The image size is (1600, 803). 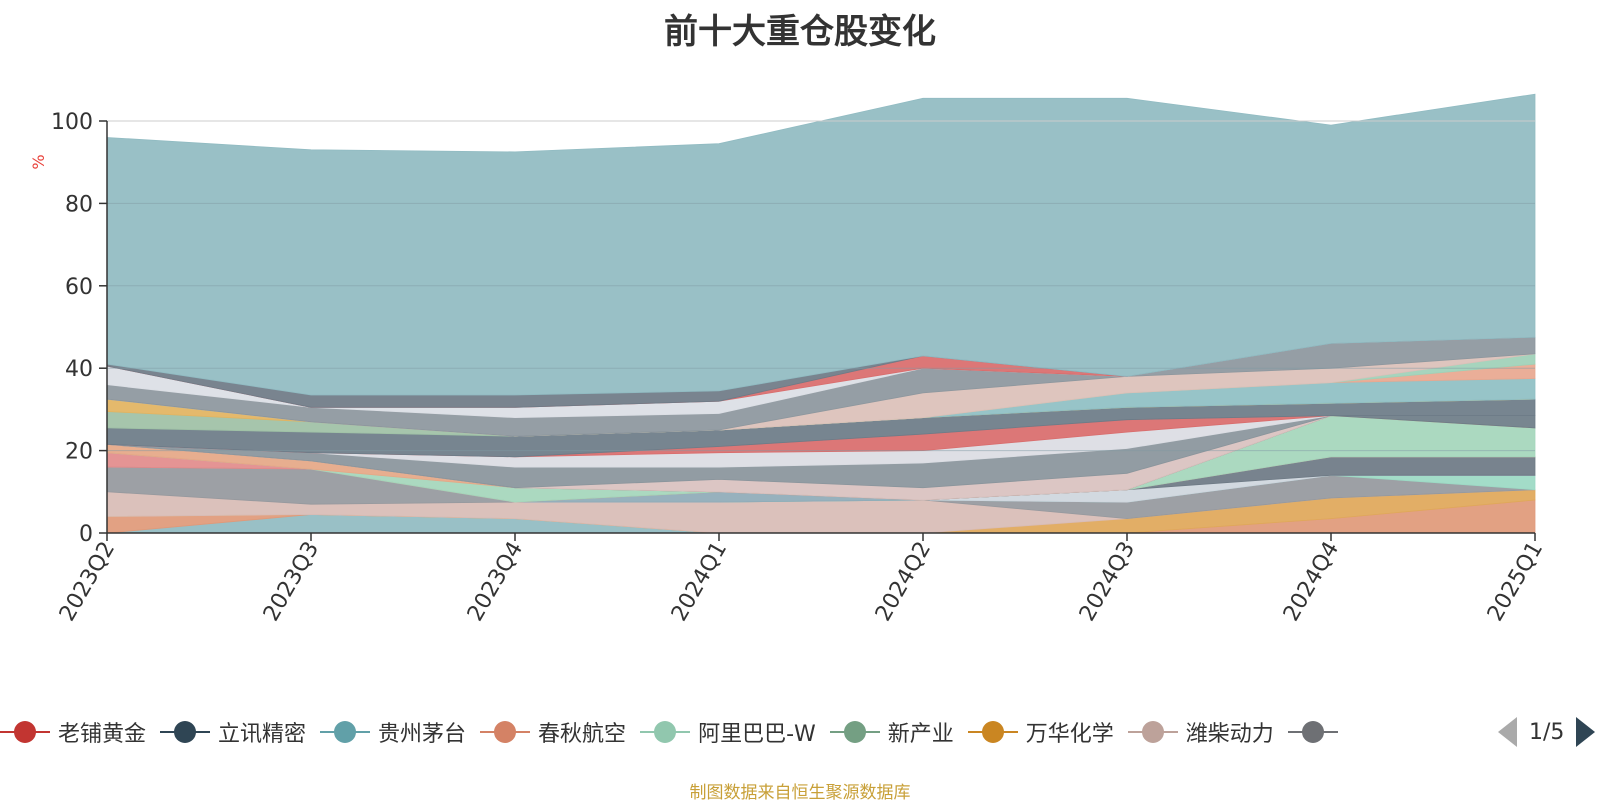 I want to click on x-tick-label: 2024Q2, so click(x=903, y=582).